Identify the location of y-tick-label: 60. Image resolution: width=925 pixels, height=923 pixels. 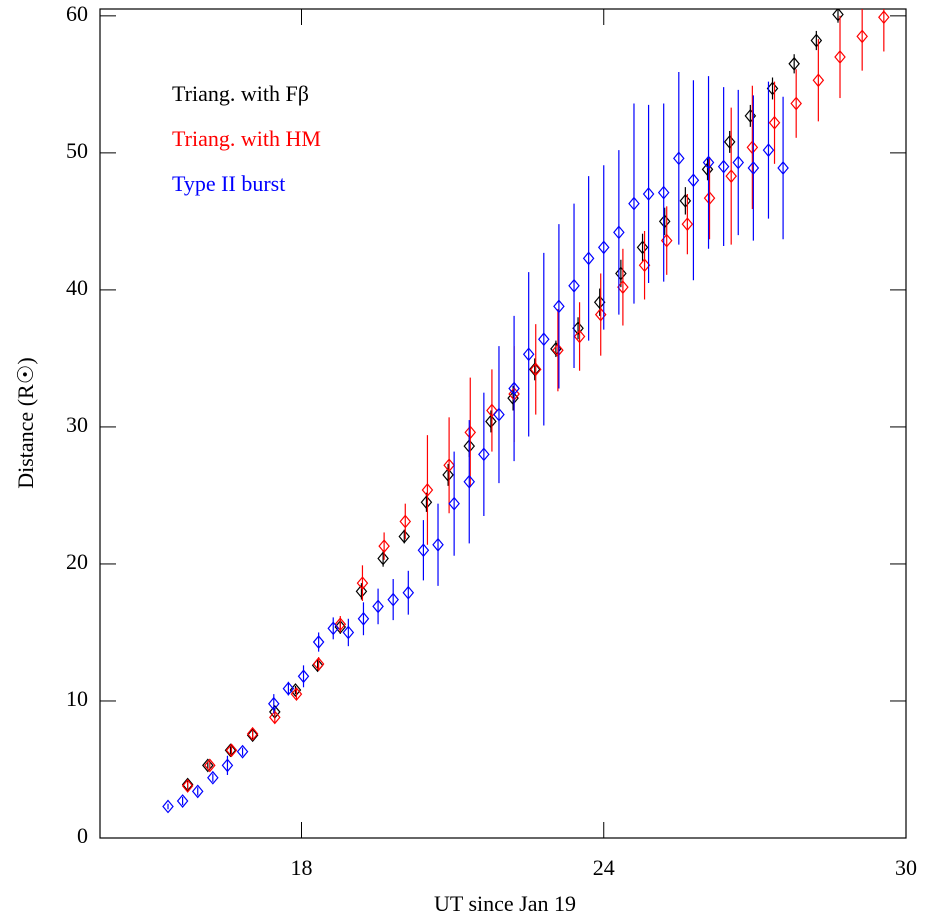
(77, 13).